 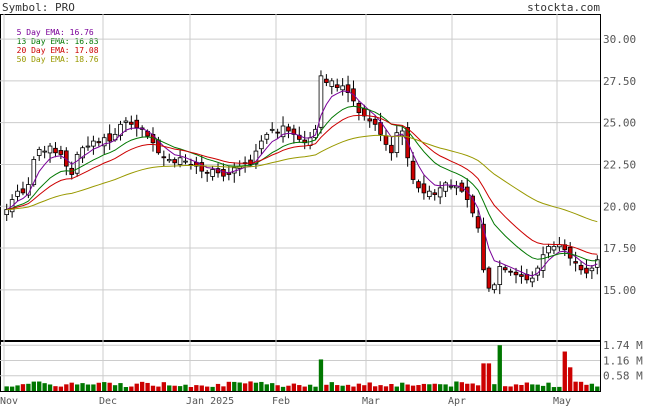 What do you see at coordinates (619, 248) in the screenshot?
I see `price-tick-label: 17.50` at bounding box center [619, 248].